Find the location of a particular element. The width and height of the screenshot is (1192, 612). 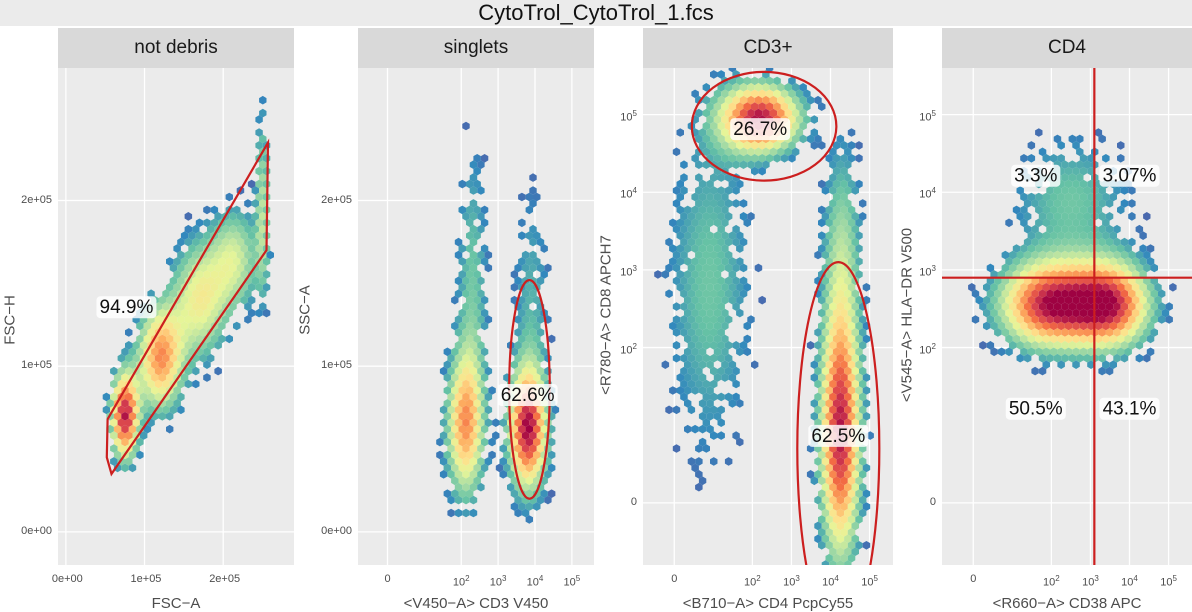

y-tick-label: 105 is located at coordinates (927, 116).